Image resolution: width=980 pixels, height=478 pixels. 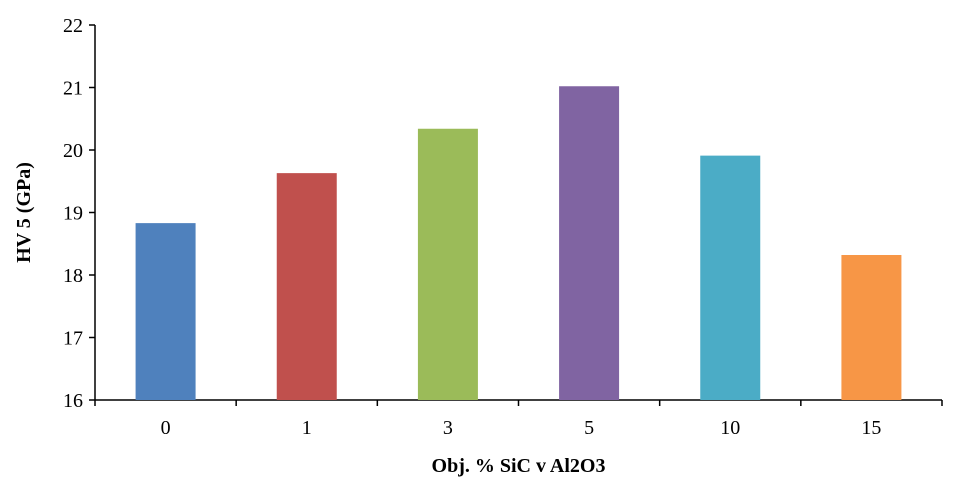 What do you see at coordinates (519, 466) in the screenshot?
I see `x-axis-title: Obj. % SiC v Al2O3` at bounding box center [519, 466].